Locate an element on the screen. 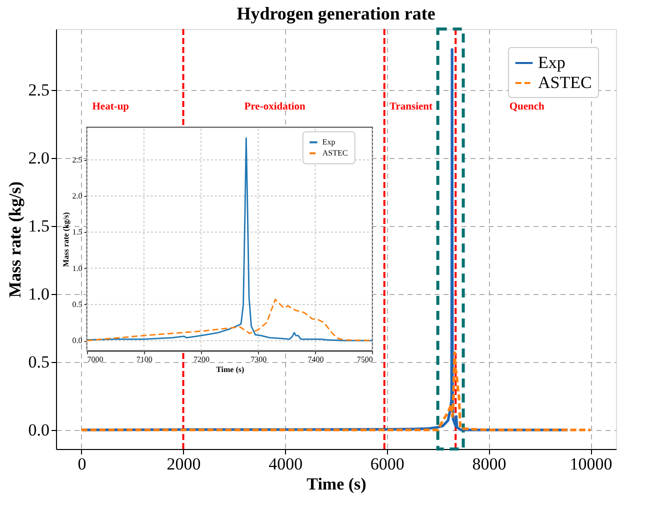 This screenshot has width=671, height=521. x-tick-label: 2000 is located at coordinates (183, 464).